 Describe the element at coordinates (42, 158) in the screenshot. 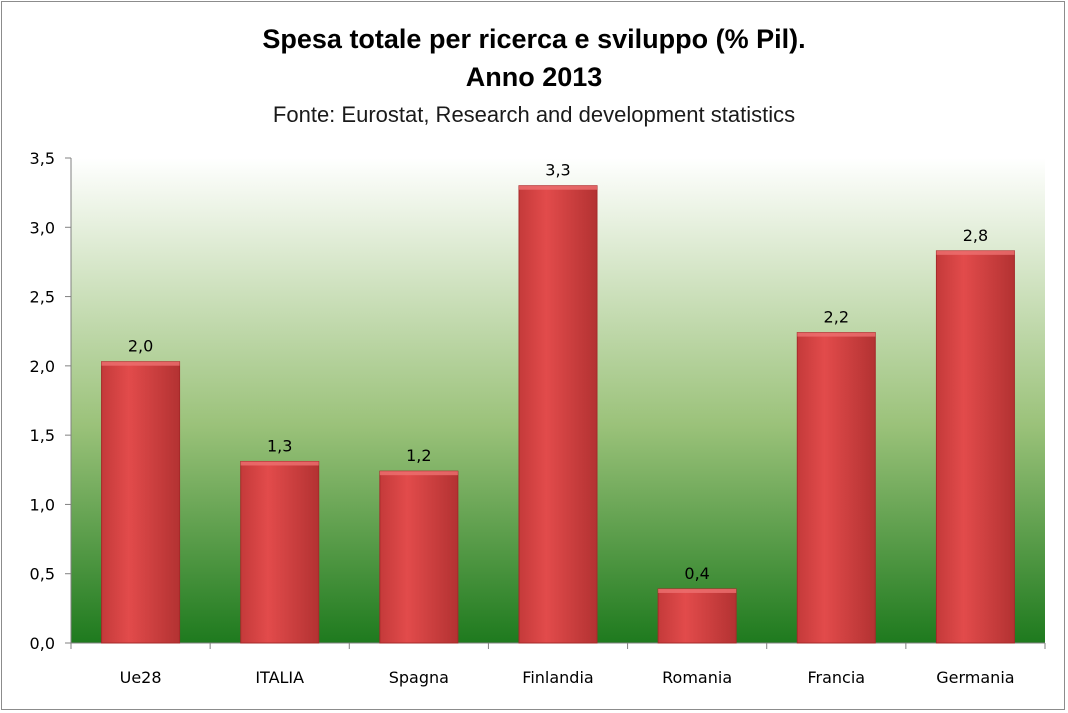

I see `y-tick-label: 3,5` at that location.